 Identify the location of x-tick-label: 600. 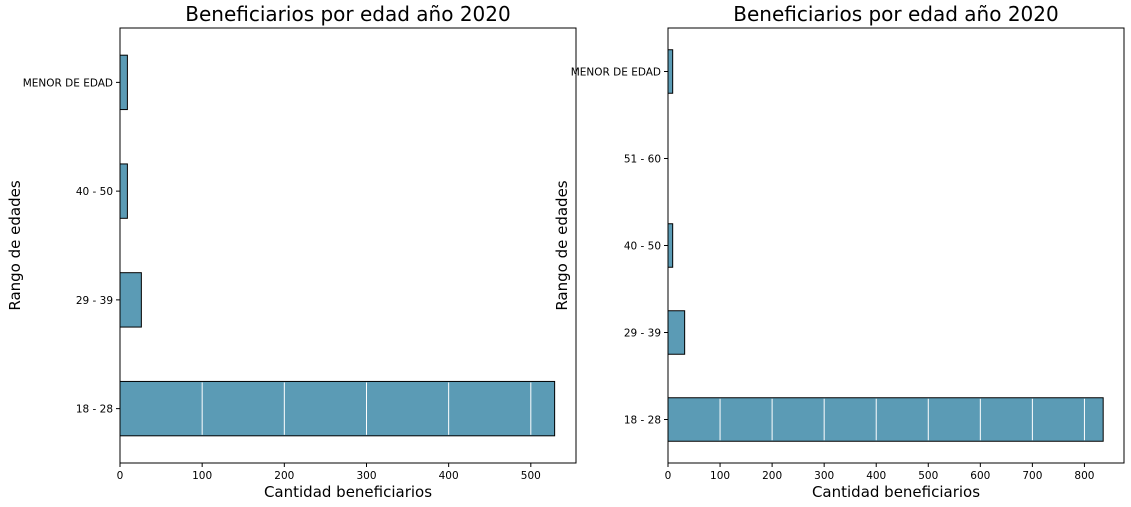
(980, 476).